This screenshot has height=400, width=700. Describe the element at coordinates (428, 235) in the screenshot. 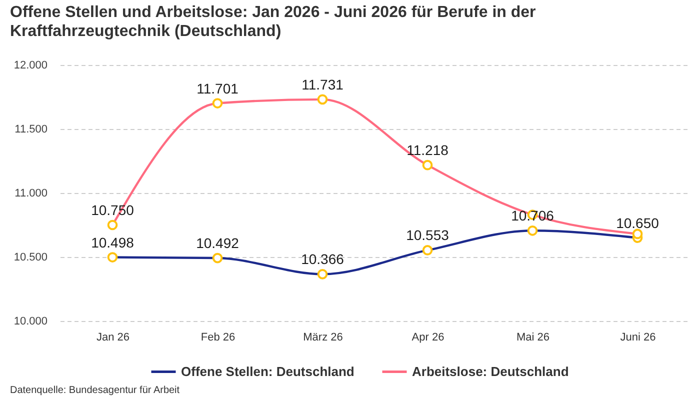

I see `data-label: 10.553` at that location.